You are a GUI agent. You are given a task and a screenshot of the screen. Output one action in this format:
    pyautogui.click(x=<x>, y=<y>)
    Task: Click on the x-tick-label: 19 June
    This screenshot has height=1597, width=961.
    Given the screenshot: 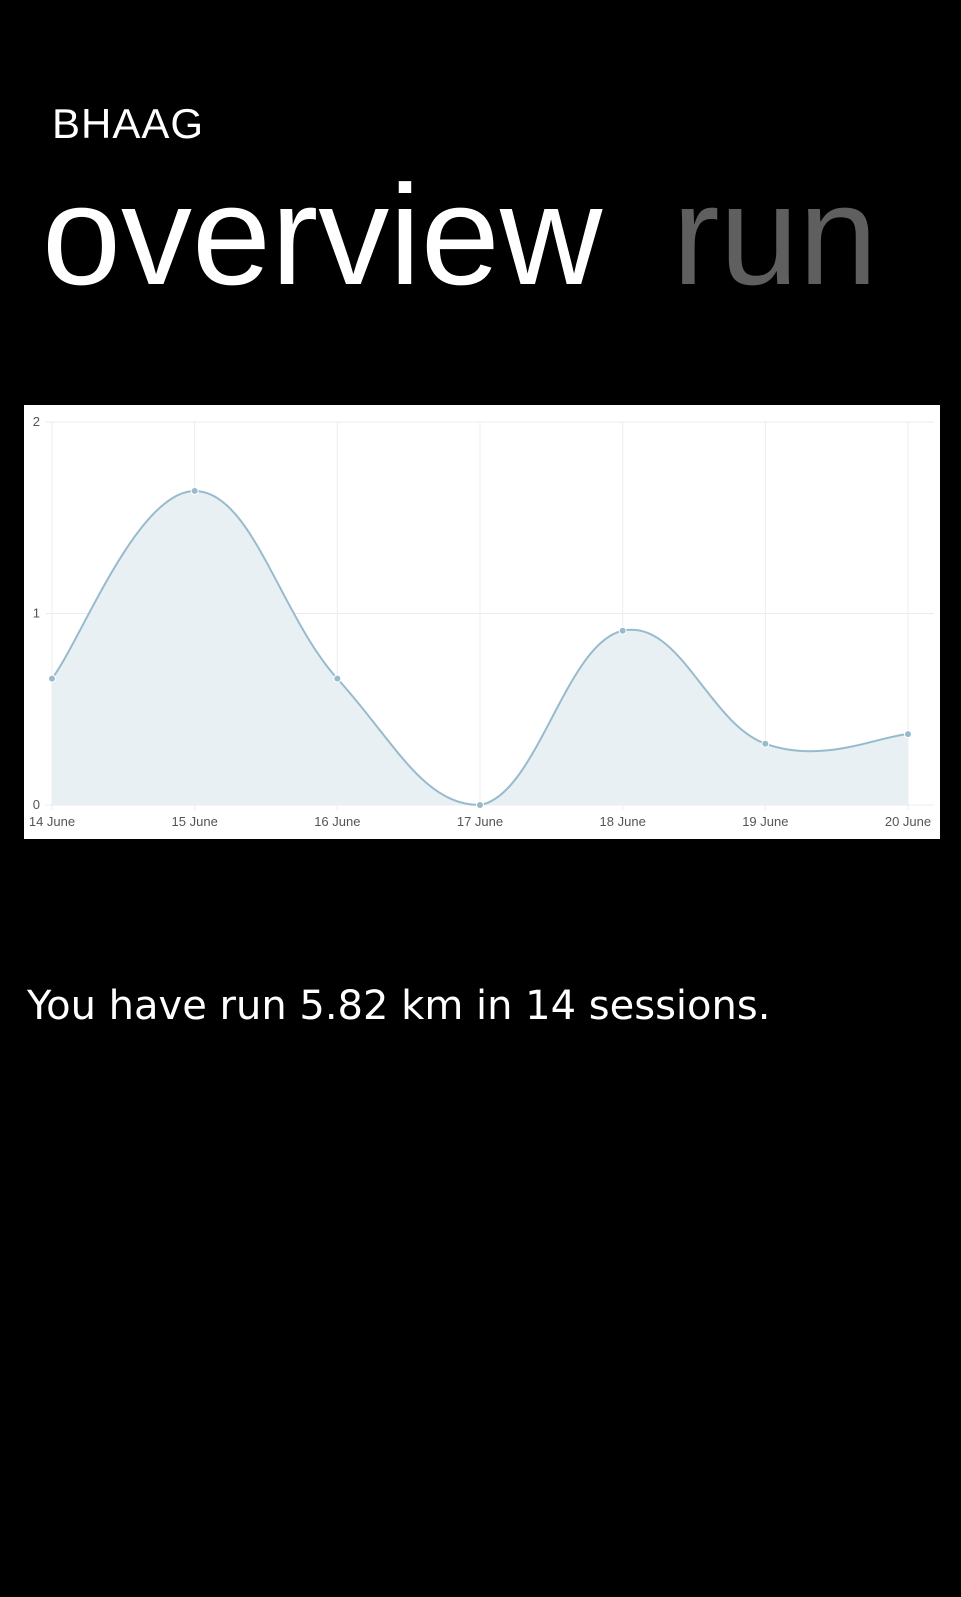 What is the action you would take?
    pyautogui.click(x=765, y=821)
    